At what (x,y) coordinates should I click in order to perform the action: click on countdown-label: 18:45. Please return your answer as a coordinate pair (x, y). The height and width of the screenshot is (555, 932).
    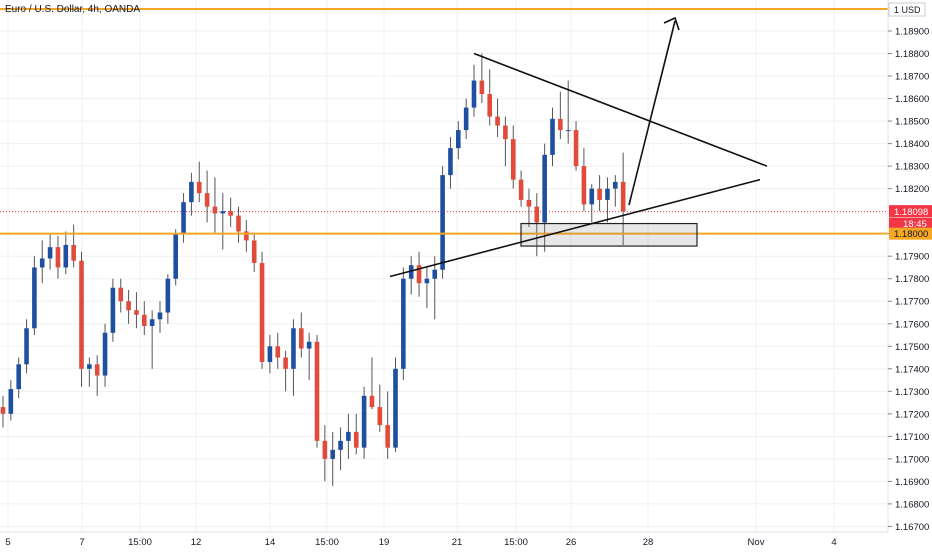
    Looking at the image, I should click on (915, 224).